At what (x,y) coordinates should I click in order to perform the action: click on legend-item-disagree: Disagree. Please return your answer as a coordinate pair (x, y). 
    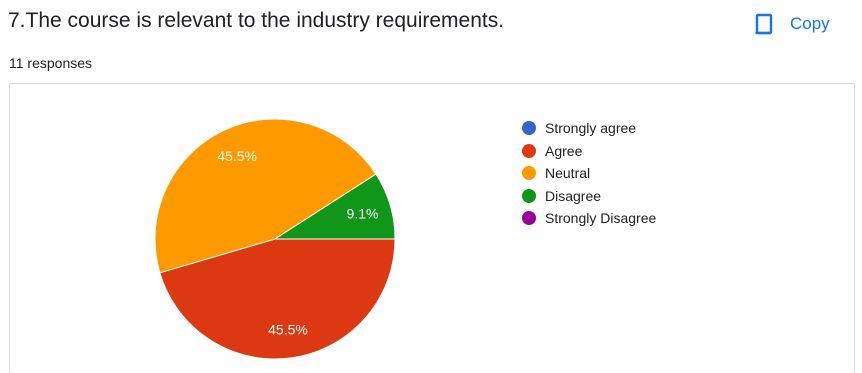
    Looking at the image, I should click on (589, 196).